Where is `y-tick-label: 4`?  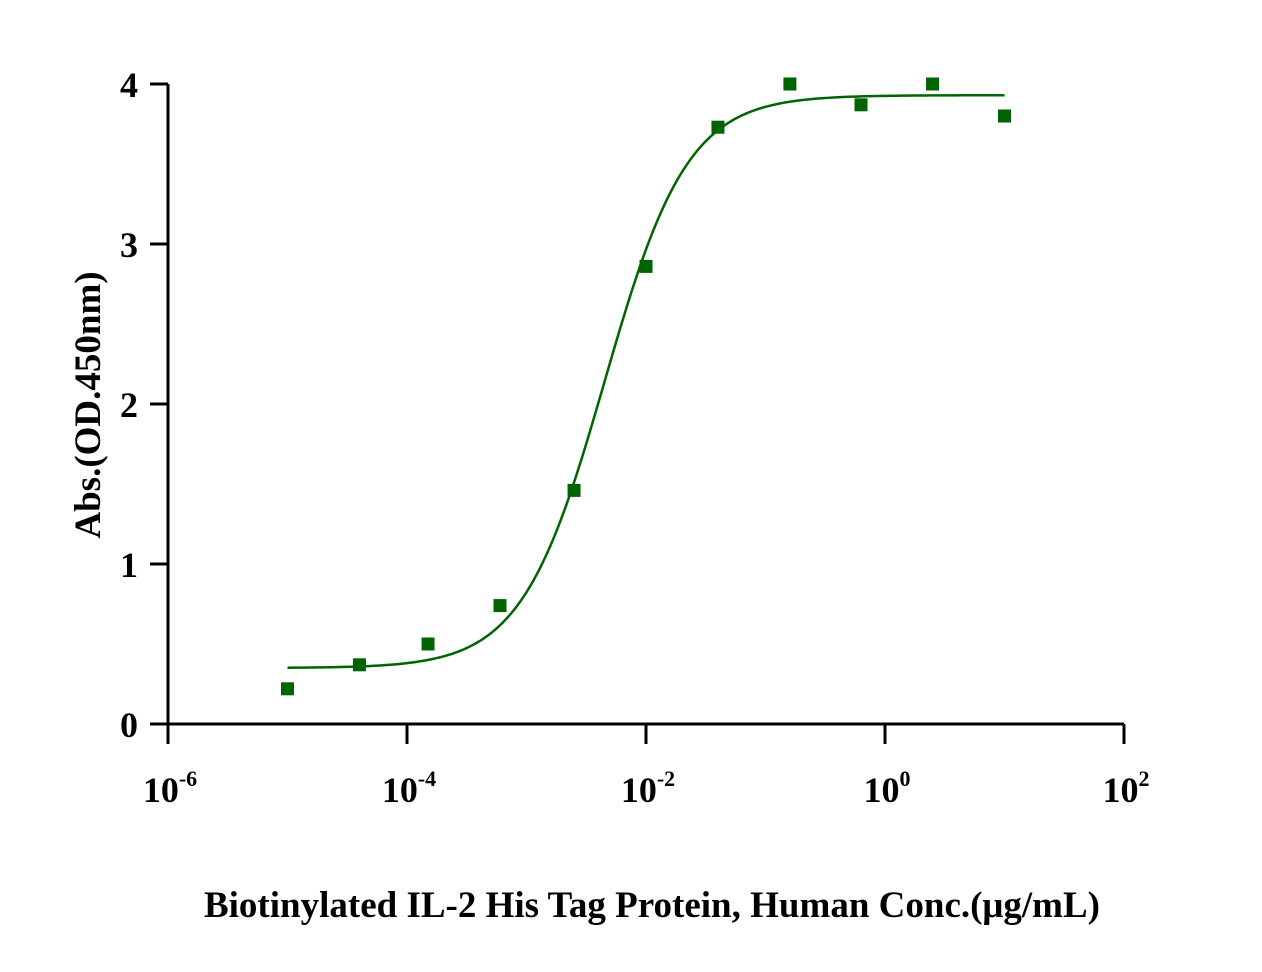 y-tick-label: 4 is located at coordinates (129, 85).